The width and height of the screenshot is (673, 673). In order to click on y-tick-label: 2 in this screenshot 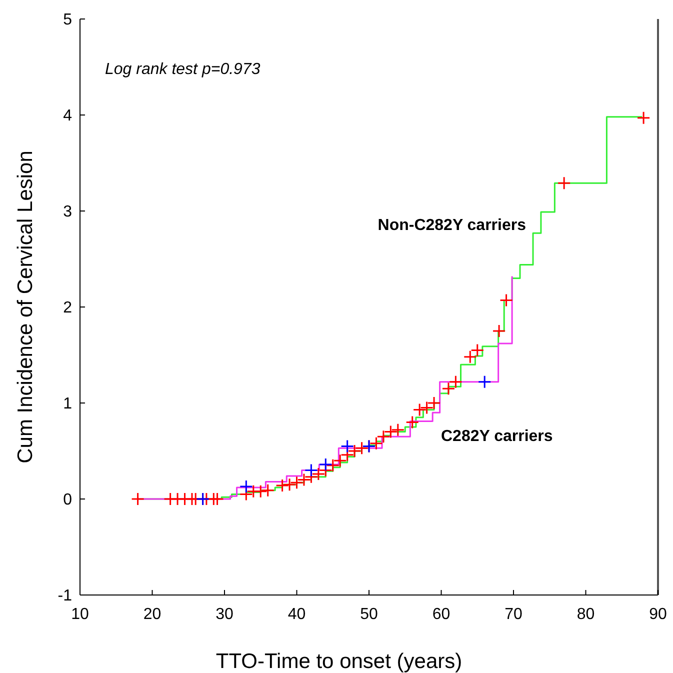, I will do `click(67, 308)`.